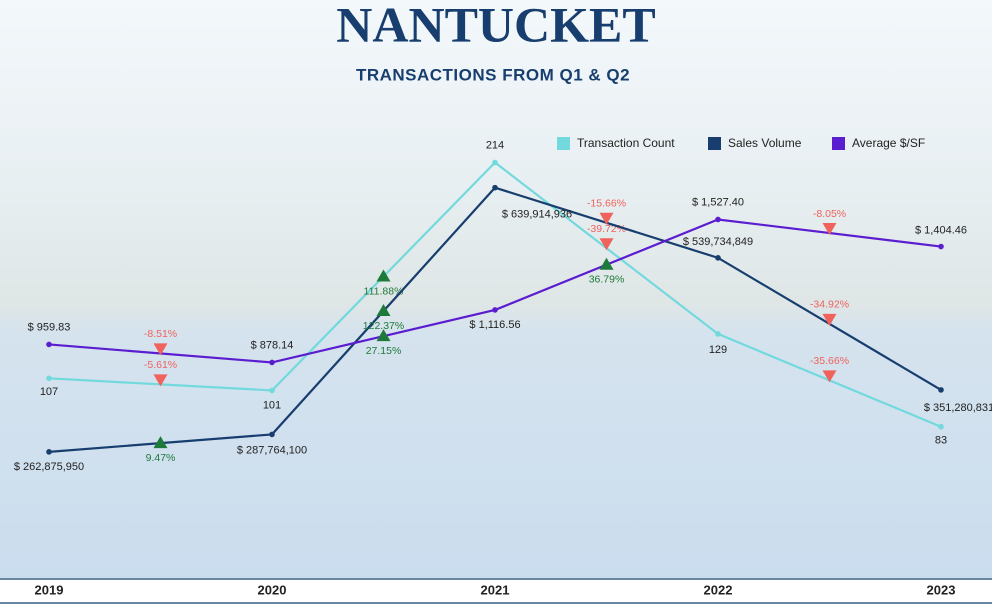 The image size is (992, 606). What do you see at coordinates (272, 345) in the screenshot?
I see `data-label: $ 878.14` at bounding box center [272, 345].